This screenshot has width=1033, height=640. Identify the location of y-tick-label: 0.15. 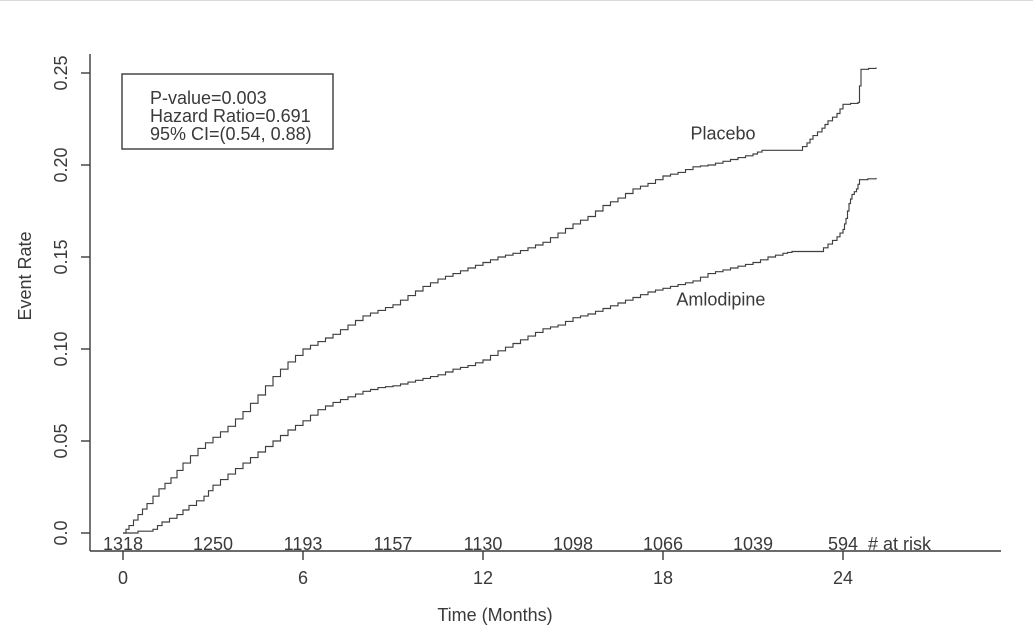
(61, 256).